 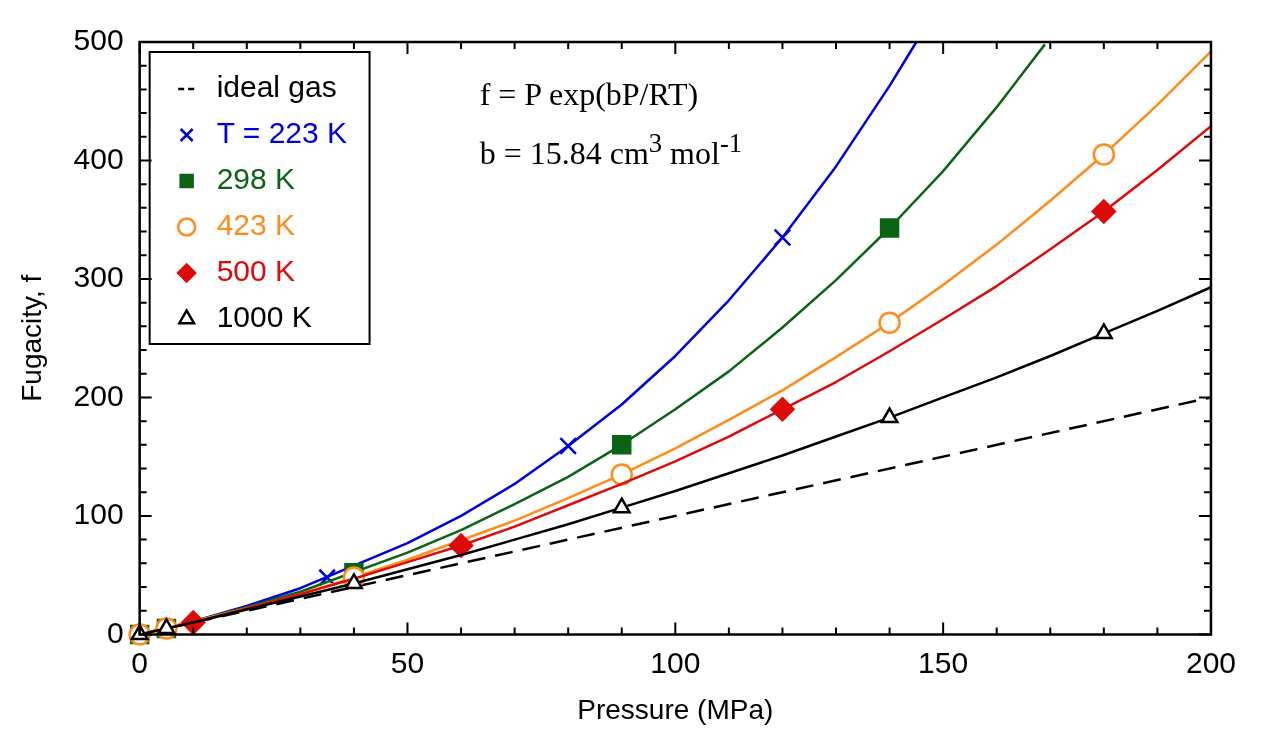 I want to click on y-tick-label: 0, so click(x=115, y=632).